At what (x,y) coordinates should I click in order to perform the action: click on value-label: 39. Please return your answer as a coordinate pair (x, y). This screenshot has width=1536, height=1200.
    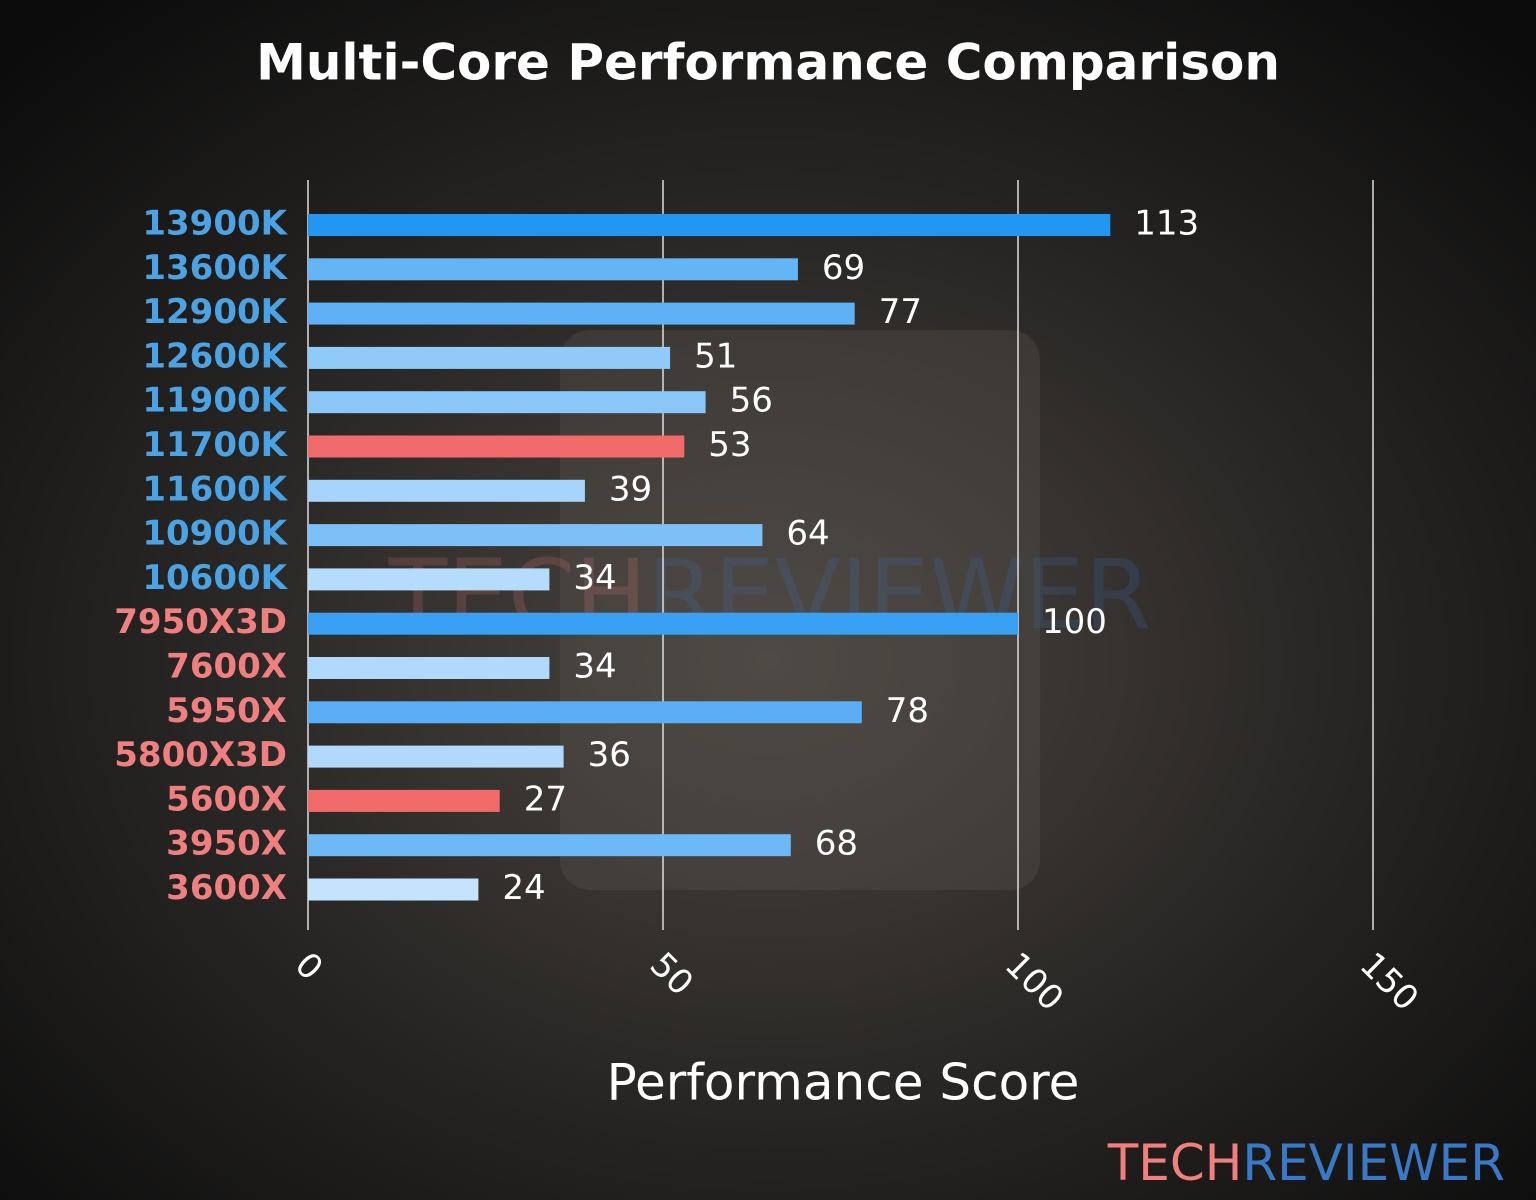
    Looking at the image, I should click on (630, 489).